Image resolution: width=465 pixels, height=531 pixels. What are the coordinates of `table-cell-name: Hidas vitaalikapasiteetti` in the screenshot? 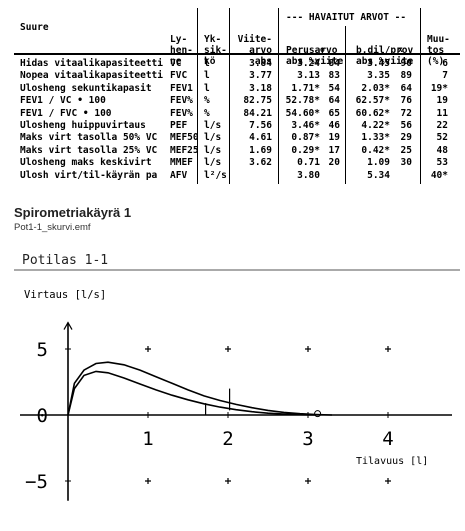 It's located at (91, 63).